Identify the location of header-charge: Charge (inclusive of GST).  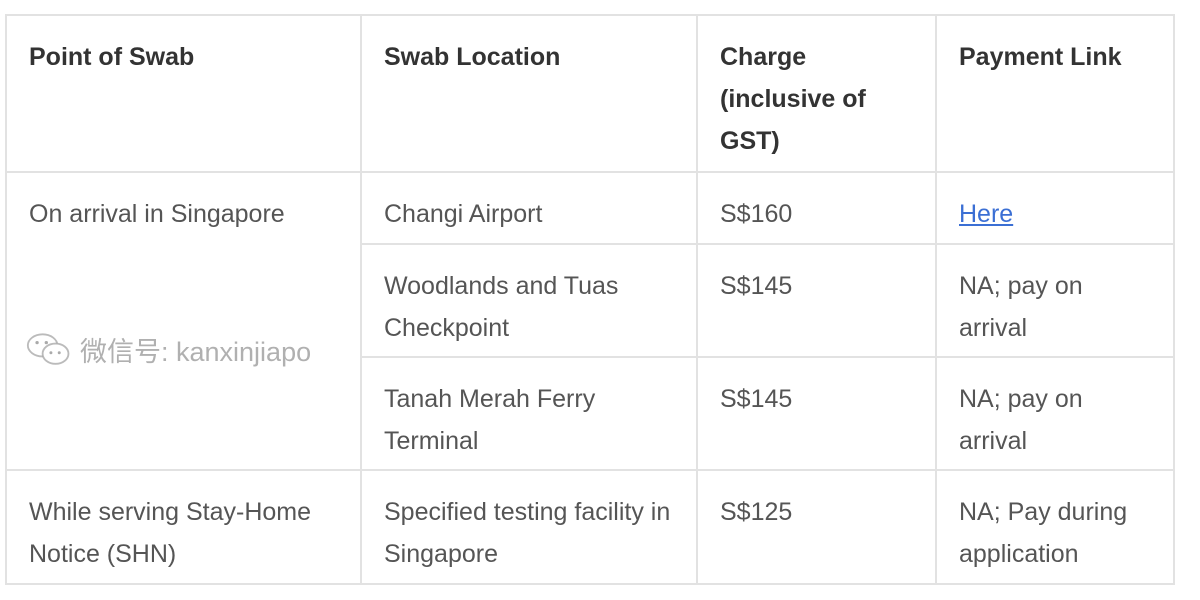
(816, 93).